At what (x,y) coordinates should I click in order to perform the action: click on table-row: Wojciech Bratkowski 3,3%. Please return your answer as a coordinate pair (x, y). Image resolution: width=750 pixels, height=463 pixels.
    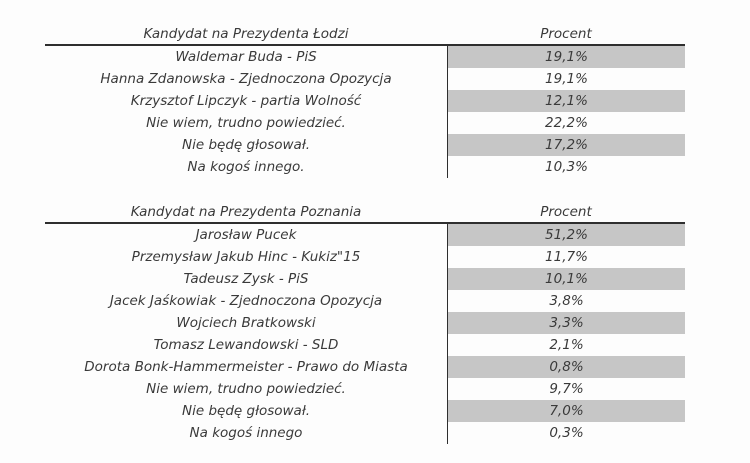
    Looking at the image, I should click on (365, 323).